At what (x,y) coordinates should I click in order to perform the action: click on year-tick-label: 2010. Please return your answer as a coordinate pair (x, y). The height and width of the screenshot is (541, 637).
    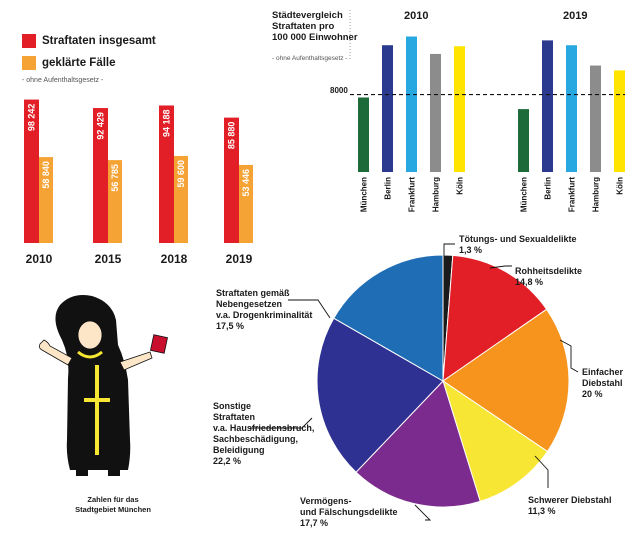
    Looking at the image, I should click on (39, 259).